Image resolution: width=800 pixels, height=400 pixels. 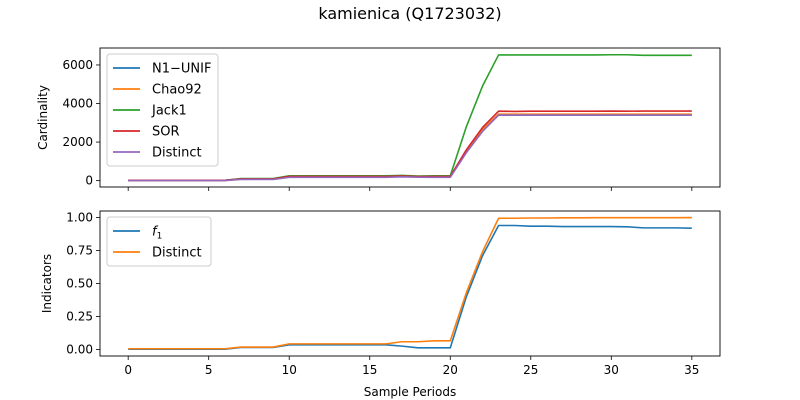 I want to click on legend-label: f1, so click(x=157, y=233).